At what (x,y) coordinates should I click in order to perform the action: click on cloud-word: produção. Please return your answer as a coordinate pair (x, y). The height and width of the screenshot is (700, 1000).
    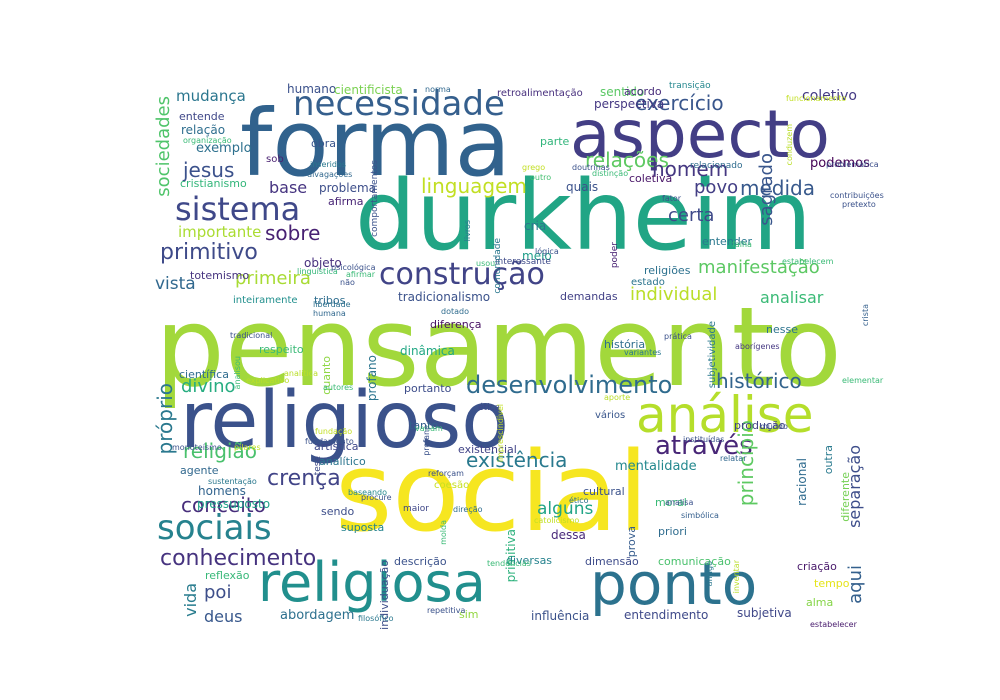
    Looking at the image, I should click on (760, 425).